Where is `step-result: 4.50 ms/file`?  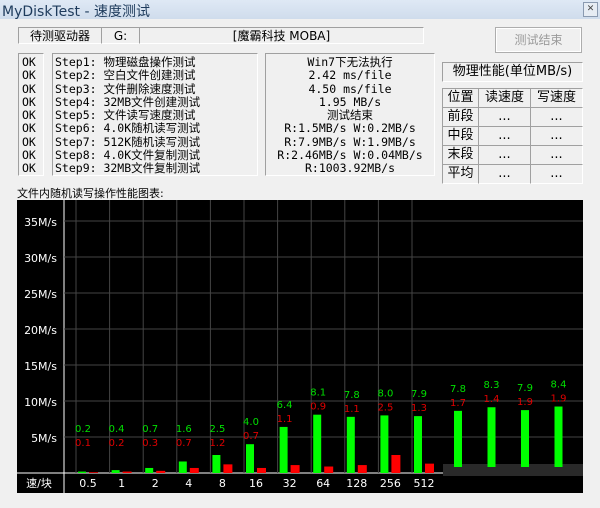 step-result: 4.50 ms/file is located at coordinates (350, 88).